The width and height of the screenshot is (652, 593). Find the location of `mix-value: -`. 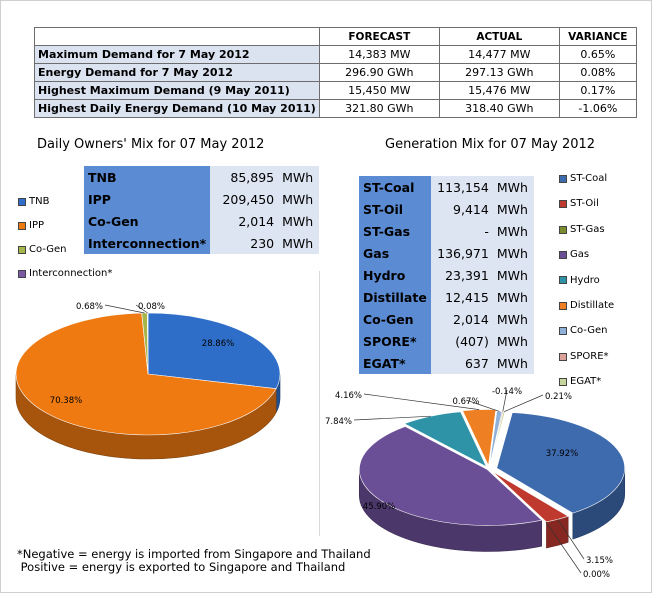

mix-value: - is located at coordinates (461, 231).